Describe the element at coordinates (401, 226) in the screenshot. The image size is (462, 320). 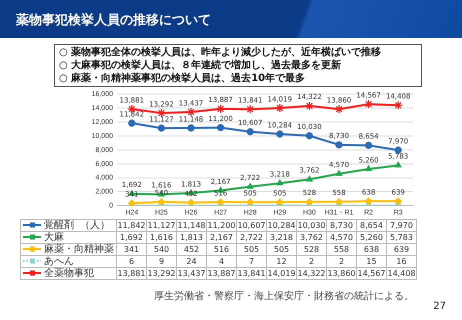
I see `data-label: 7,970` at that location.